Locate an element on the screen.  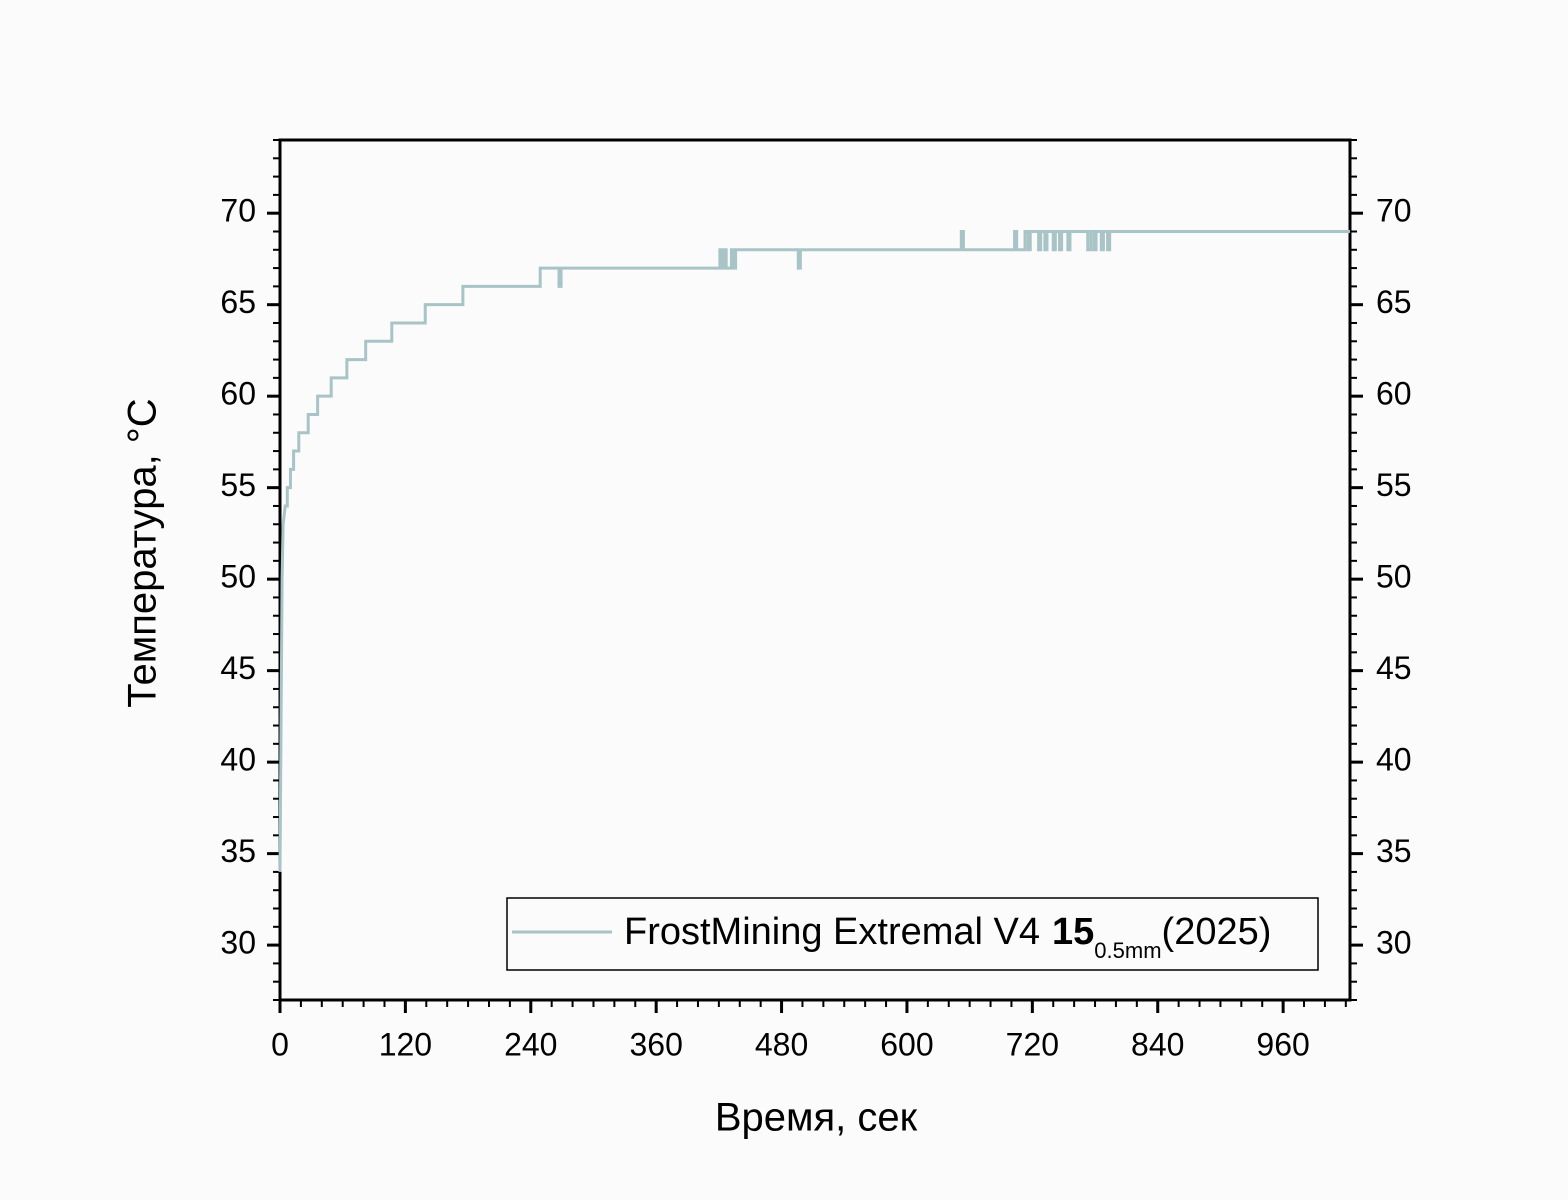
x-tick-label: 960 is located at coordinates (1282, 1044).